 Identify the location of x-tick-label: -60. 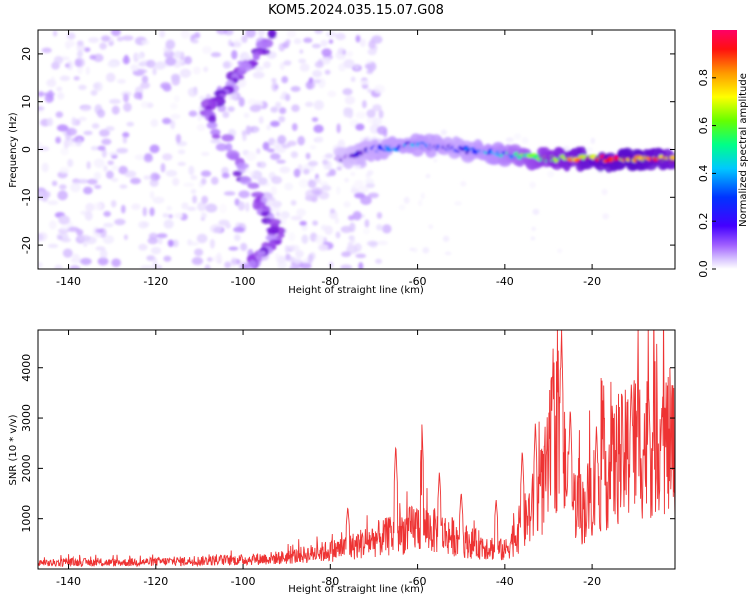
(418, 581).